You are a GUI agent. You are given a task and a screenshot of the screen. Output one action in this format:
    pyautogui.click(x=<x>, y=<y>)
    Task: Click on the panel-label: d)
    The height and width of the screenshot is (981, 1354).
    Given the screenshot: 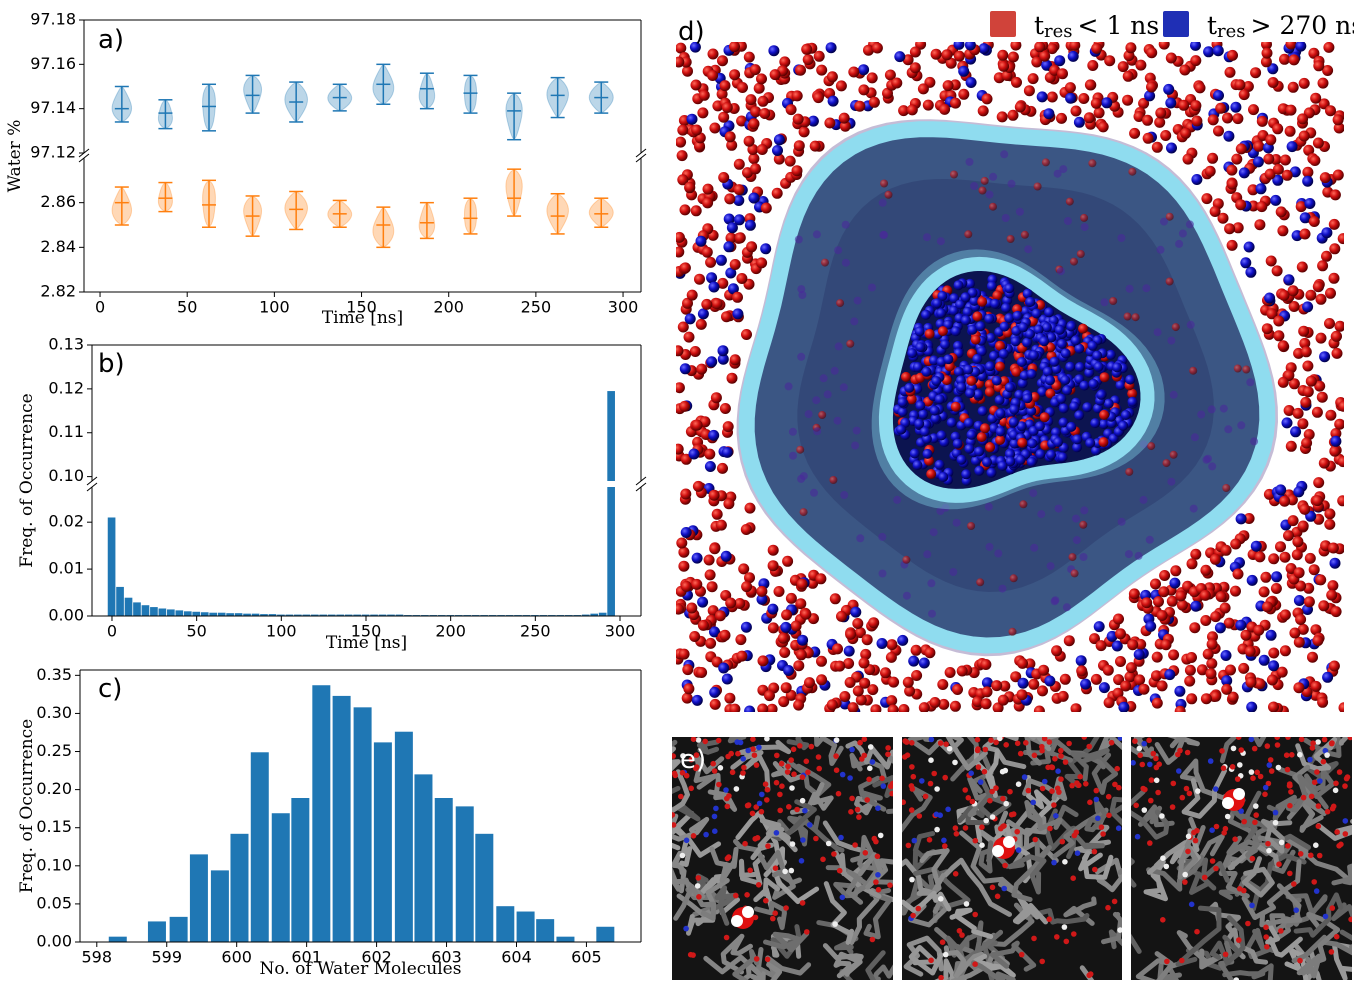 What is the action you would take?
    pyautogui.click(x=691, y=32)
    